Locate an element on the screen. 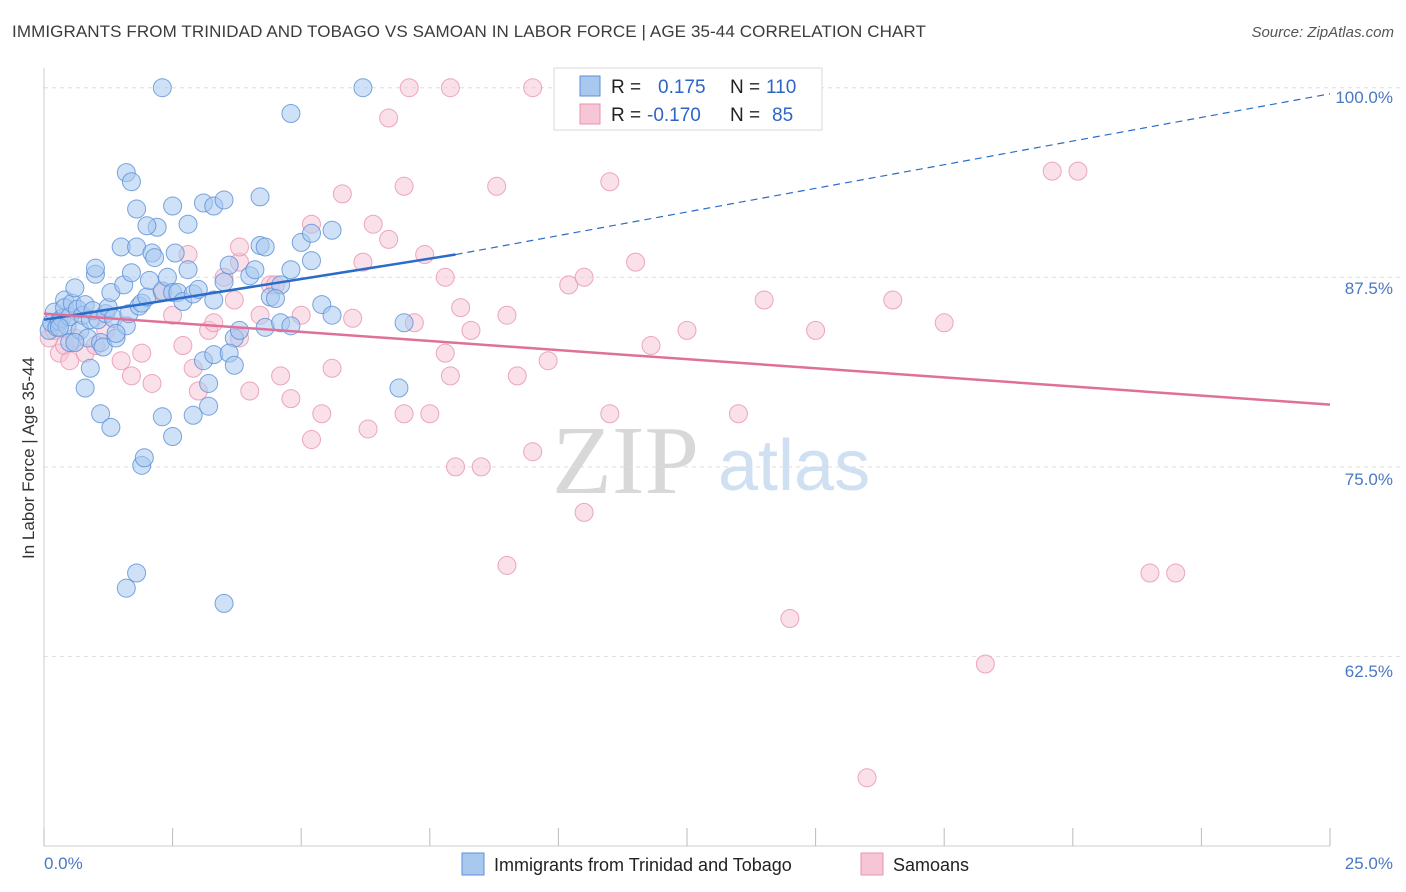 The width and height of the screenshot is (1406, 892). y-tick-label-62-5: 62.5% is located at coordinates (1369, 671).